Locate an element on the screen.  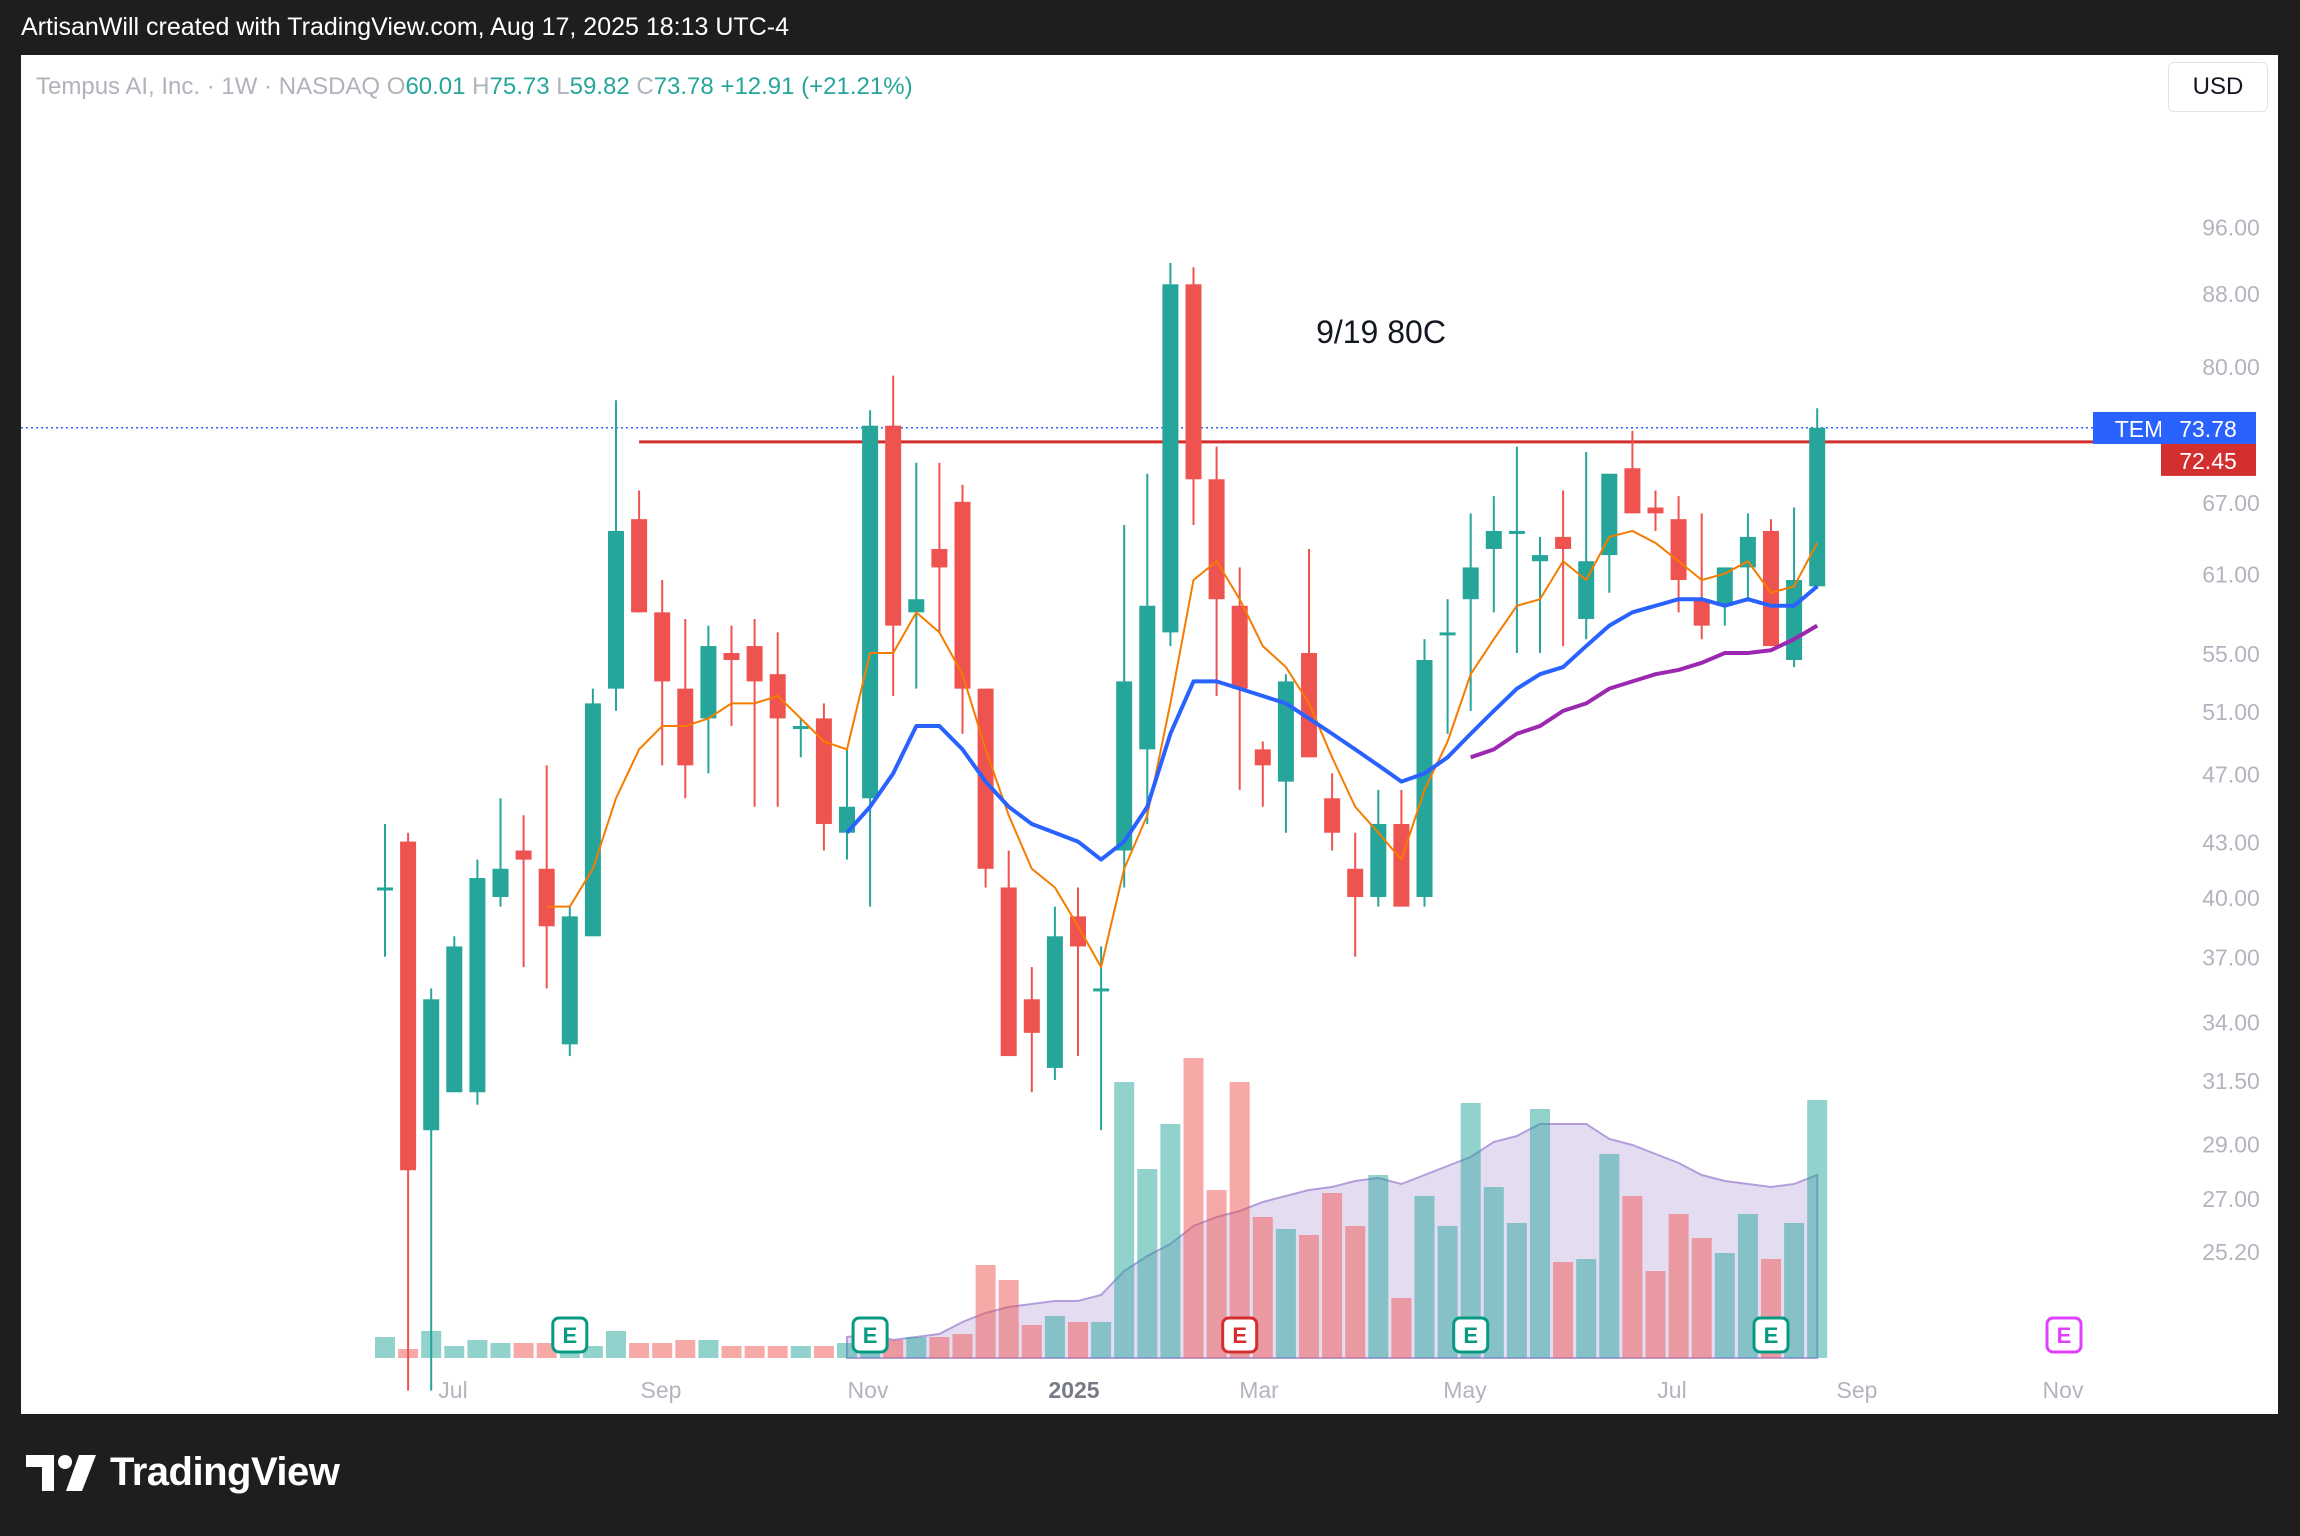
x-axis-tick: Sep is located at coordinates (661, 1390).